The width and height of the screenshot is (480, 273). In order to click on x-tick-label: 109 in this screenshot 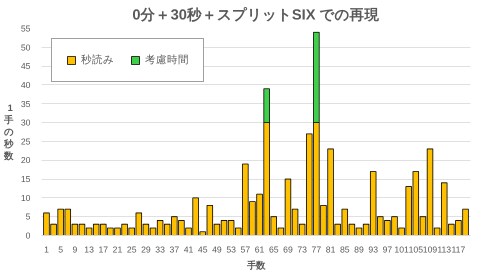, I will do `click(430, 249)`.